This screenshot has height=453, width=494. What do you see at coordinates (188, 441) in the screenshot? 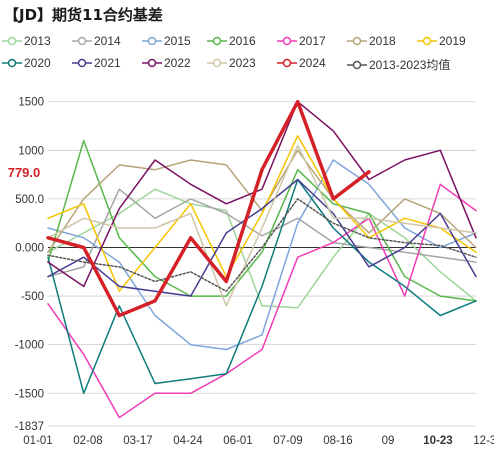
I see `x-tick-label: 04-24` at bounding box center [188, 441].